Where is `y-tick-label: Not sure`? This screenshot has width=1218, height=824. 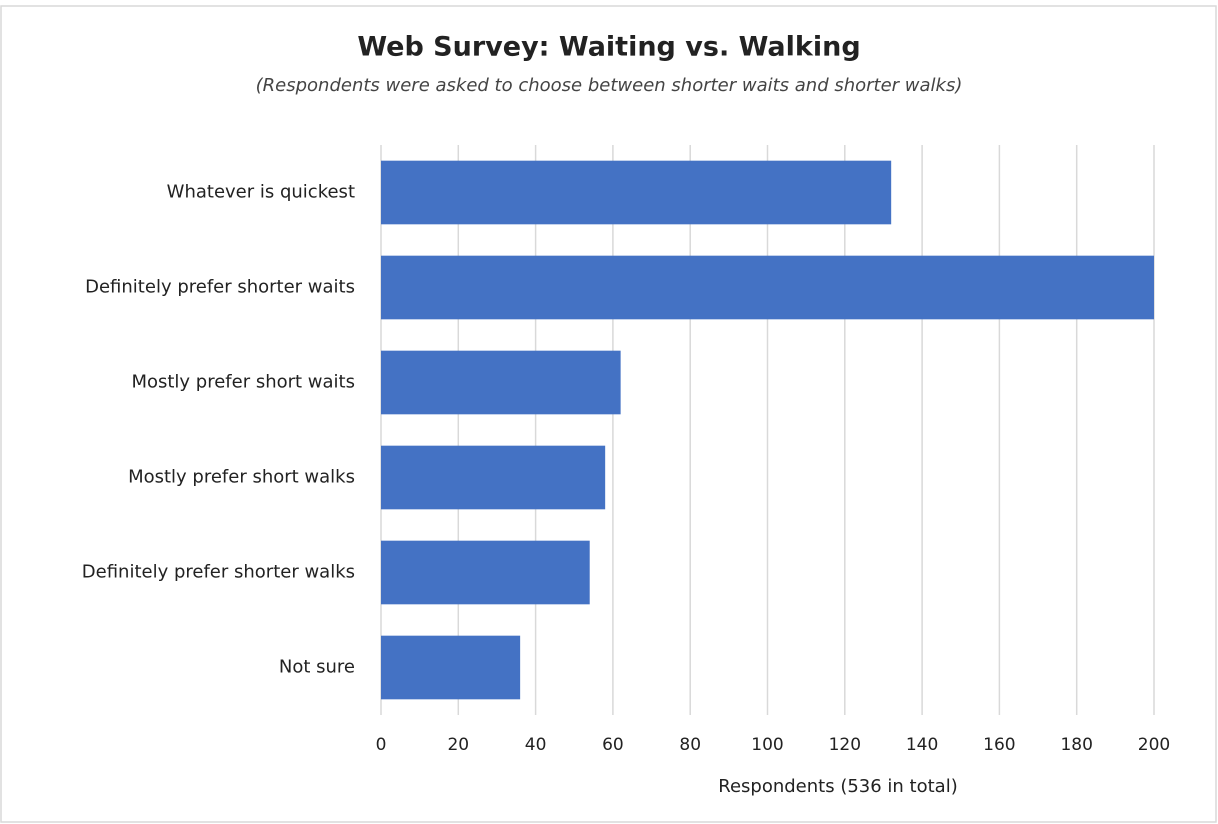 y-tick-label: Not sure is located at coordinates (317, 667).